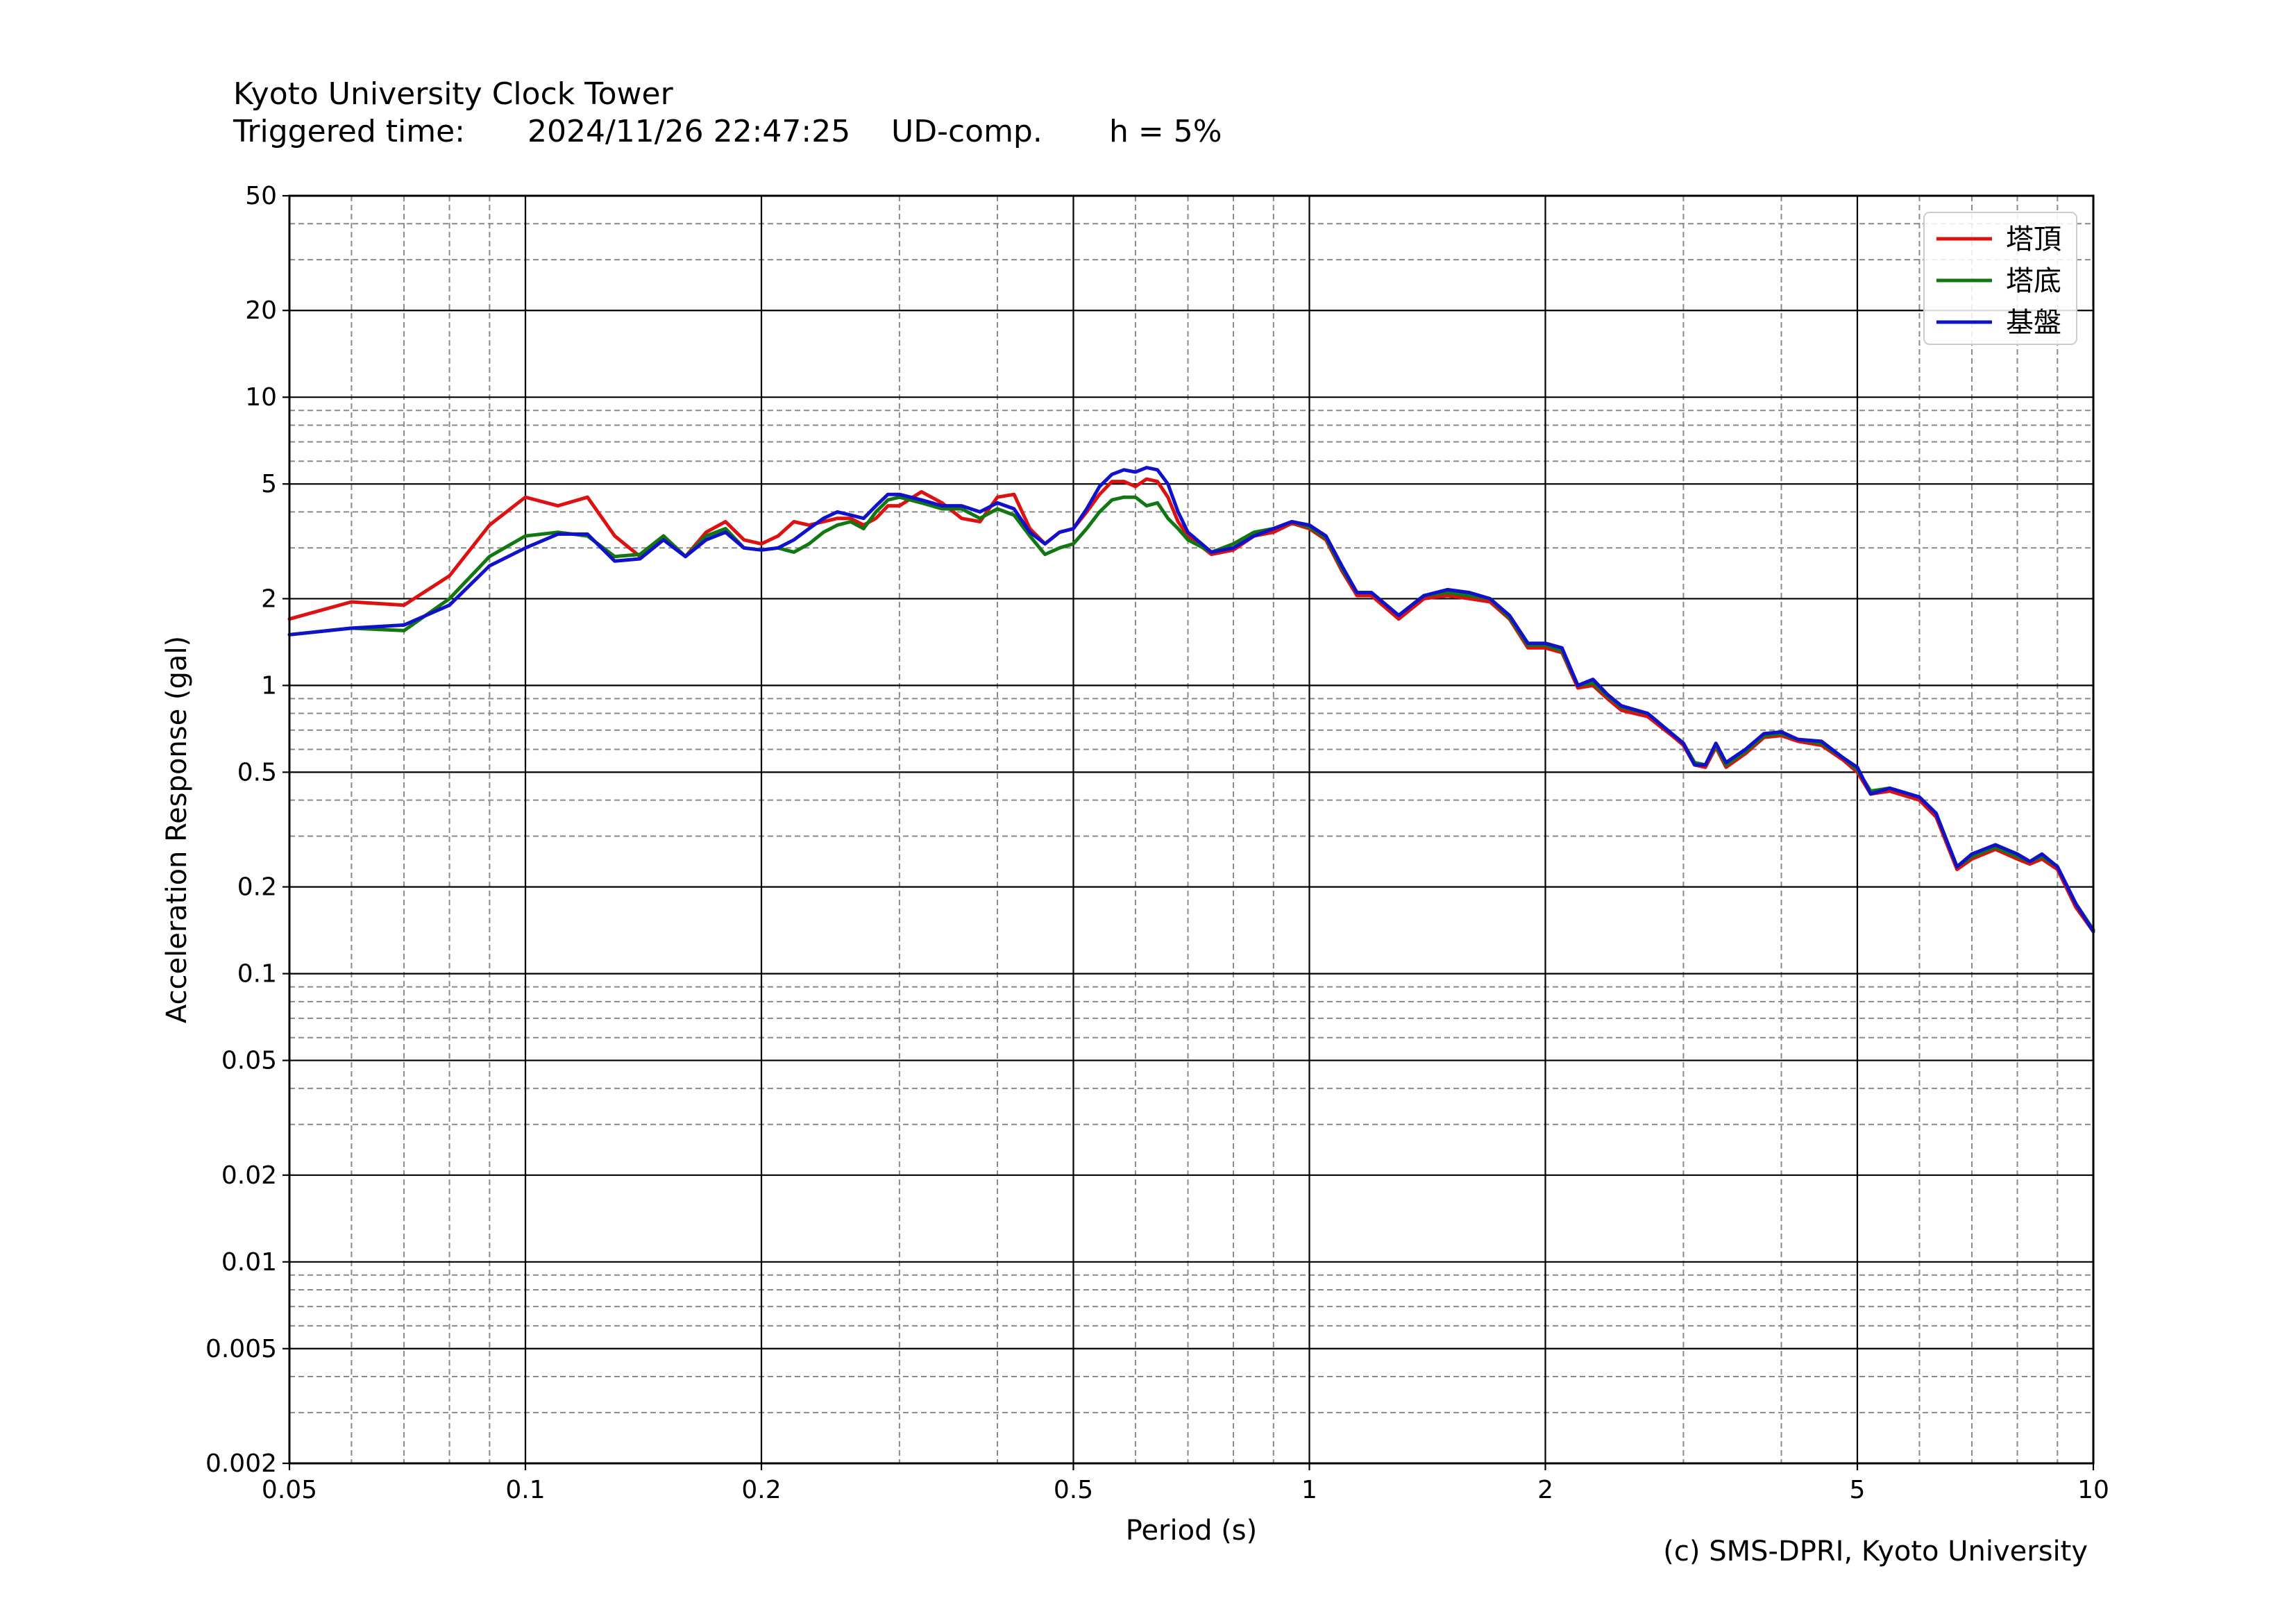 The width and height of the screenshot is (2296, 1623). Describe the element at coordinates (349, 131) in the screenshot. I see `triggered-time-label: Triggered time:` at that location.